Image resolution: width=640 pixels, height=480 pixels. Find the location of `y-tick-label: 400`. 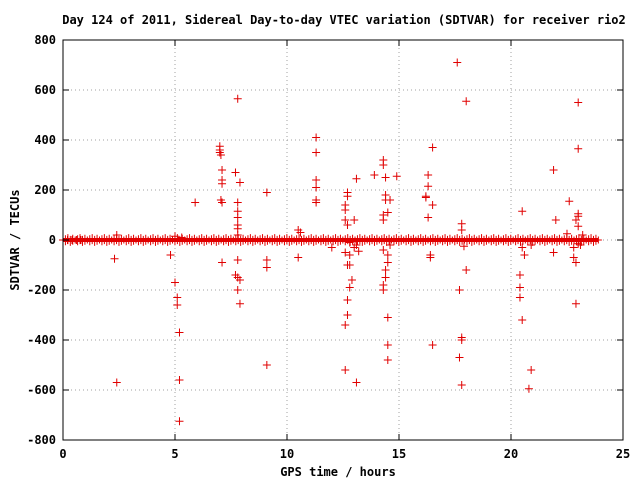

y-tick-label: 400 is located at coordinates (45, 140).